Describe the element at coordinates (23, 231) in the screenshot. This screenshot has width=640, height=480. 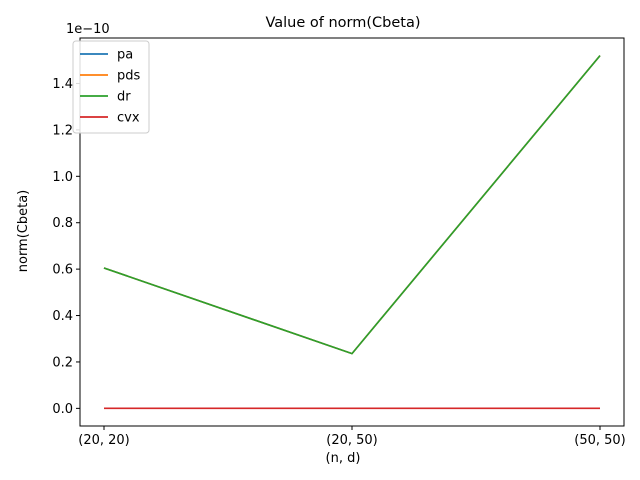
I see `y-axis-label: norm(Cbeta)` at that location.